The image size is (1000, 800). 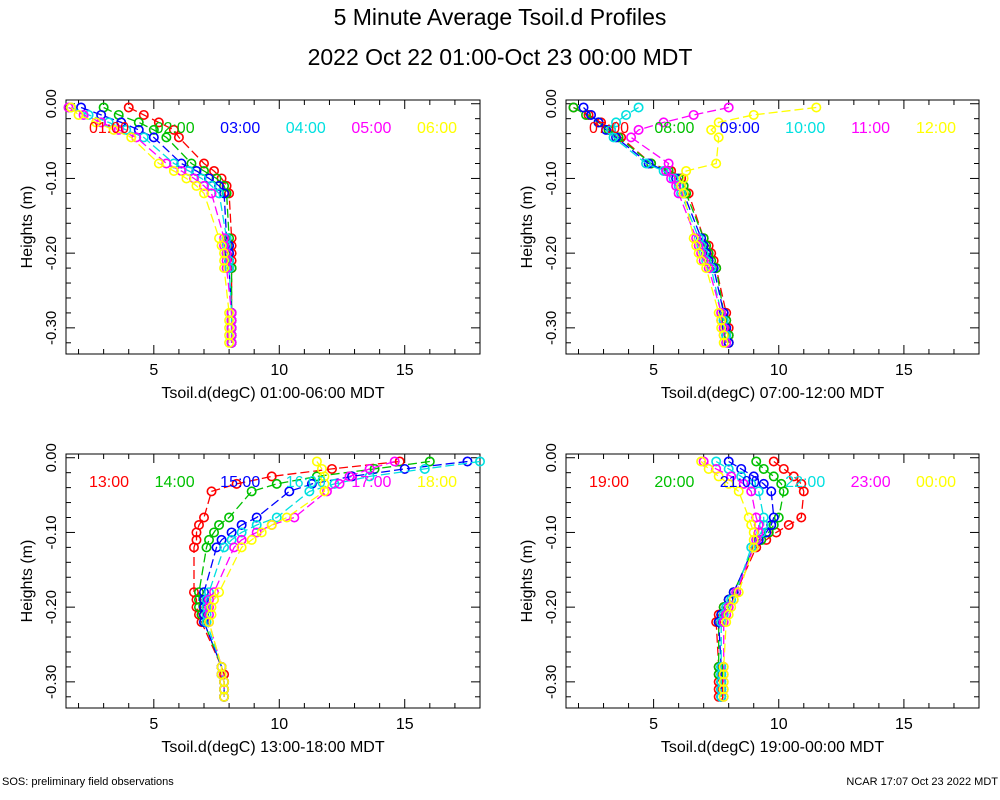 I want to click on chart-title: 5 Minute Average Tsoil.d Profiles, so click(x=500, y=17).